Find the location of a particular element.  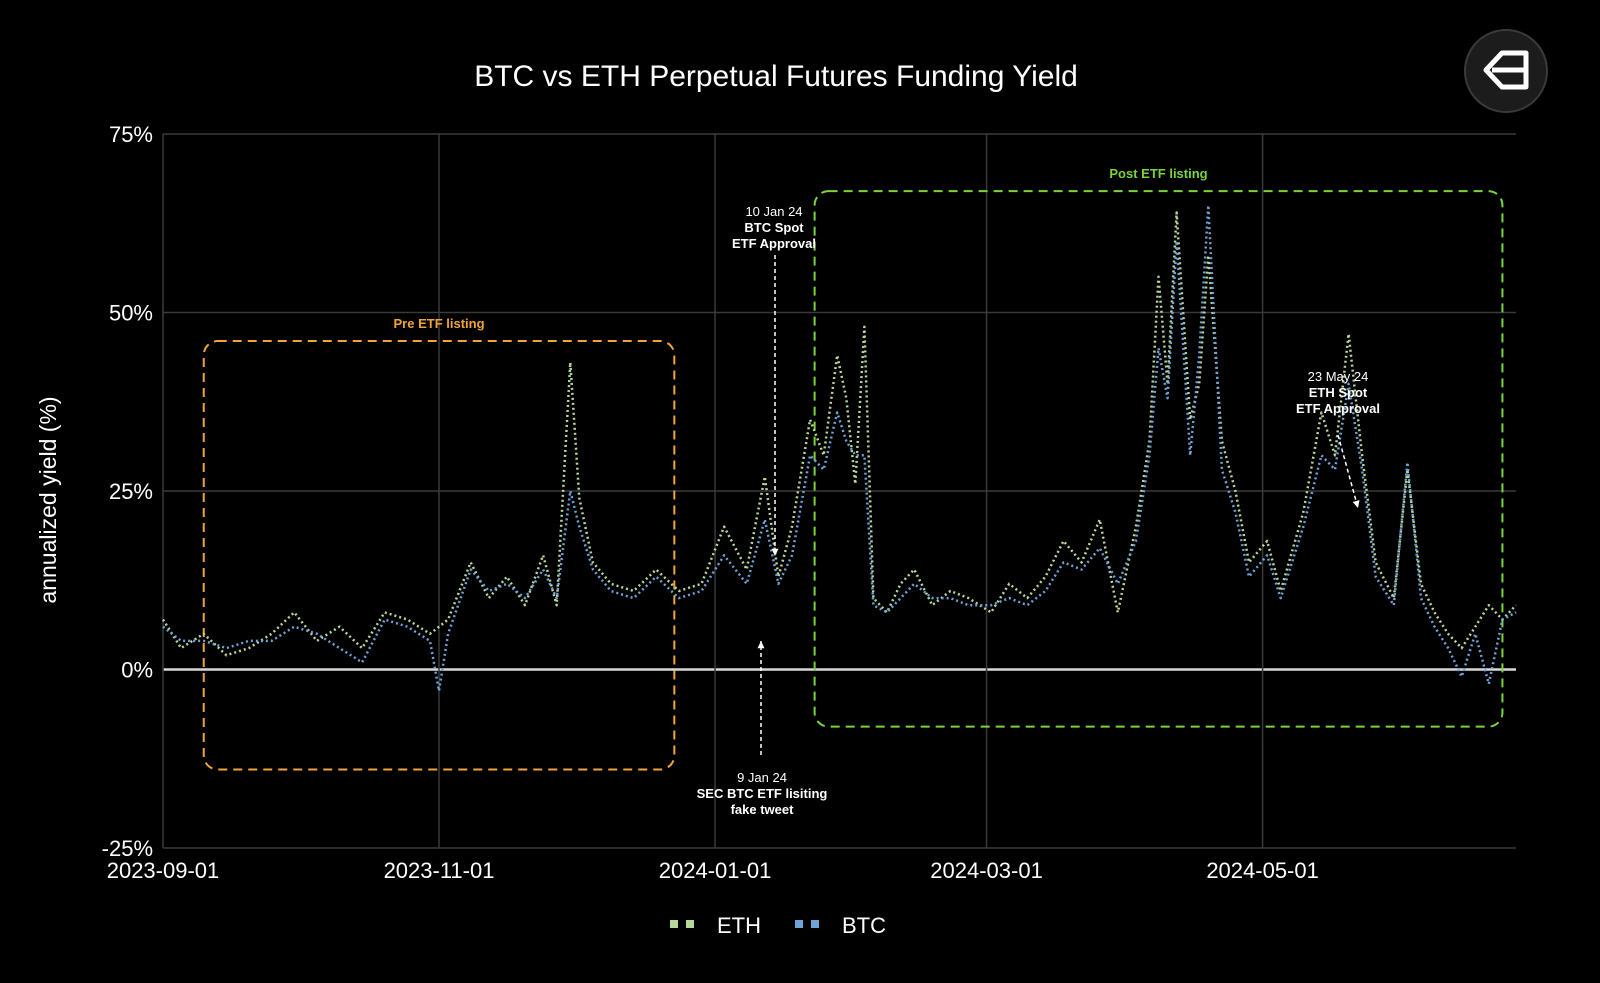

x-tick-label: 2024-03-01 is located at coordinates (986, 870).